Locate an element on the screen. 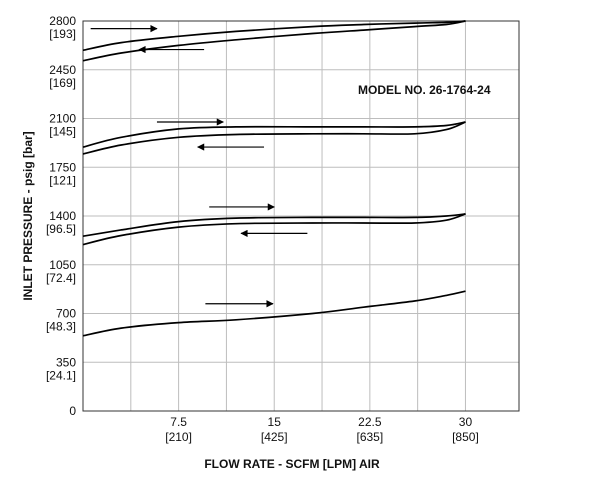 This screenshot has height=488, width=600. y-tick-label-1750: 1750 is located at coordinates (62, 167).